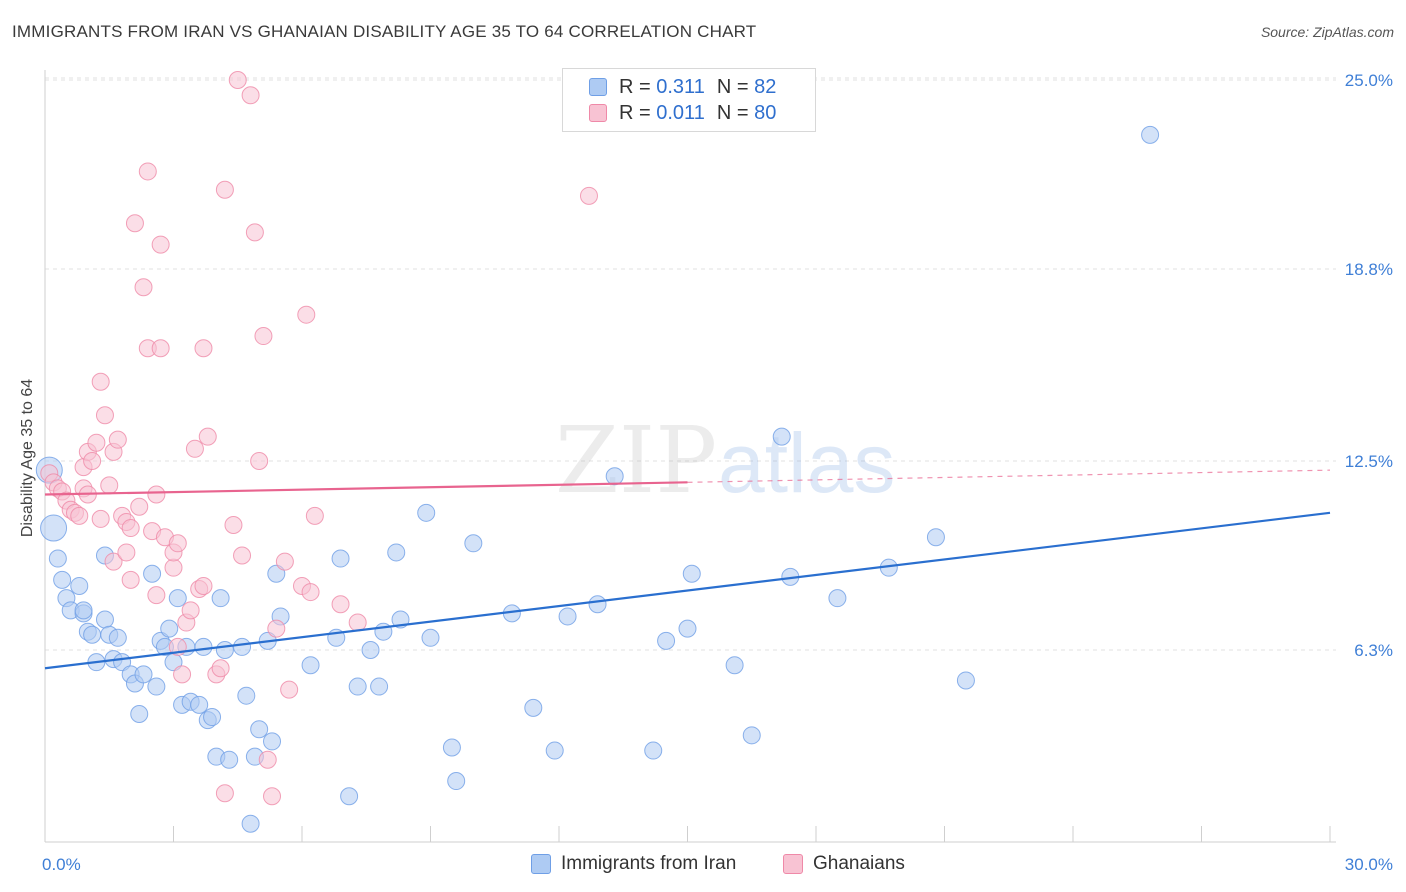 The image size is (1406, 892). I want to click on y-tick-label: 6.3%, so click(1373, 650).